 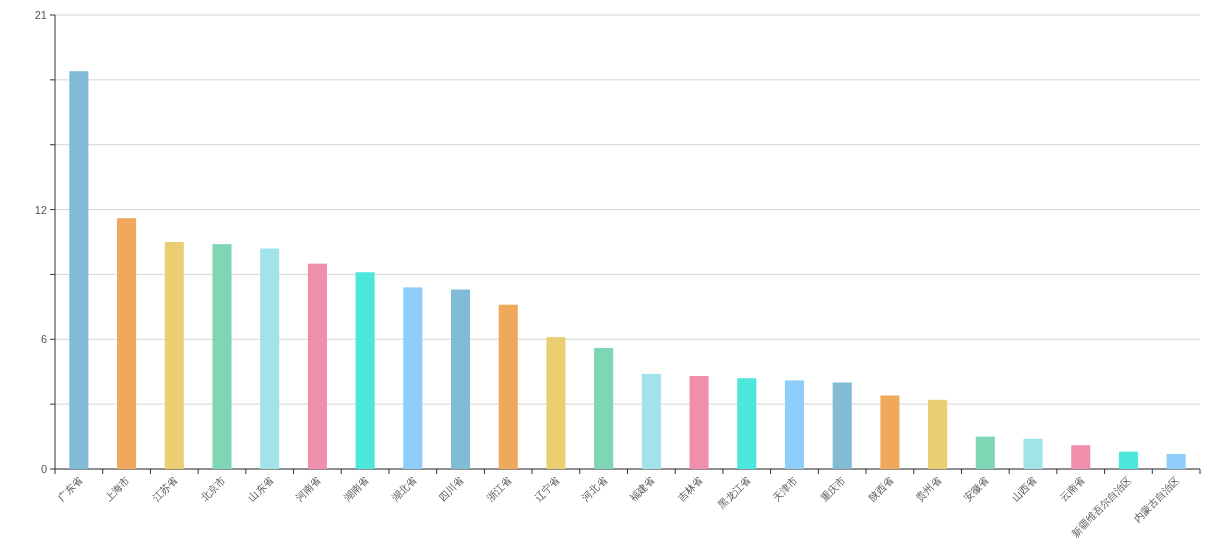 I want to click on x-tick-label: 云南省, so click(x=1072, y=489).